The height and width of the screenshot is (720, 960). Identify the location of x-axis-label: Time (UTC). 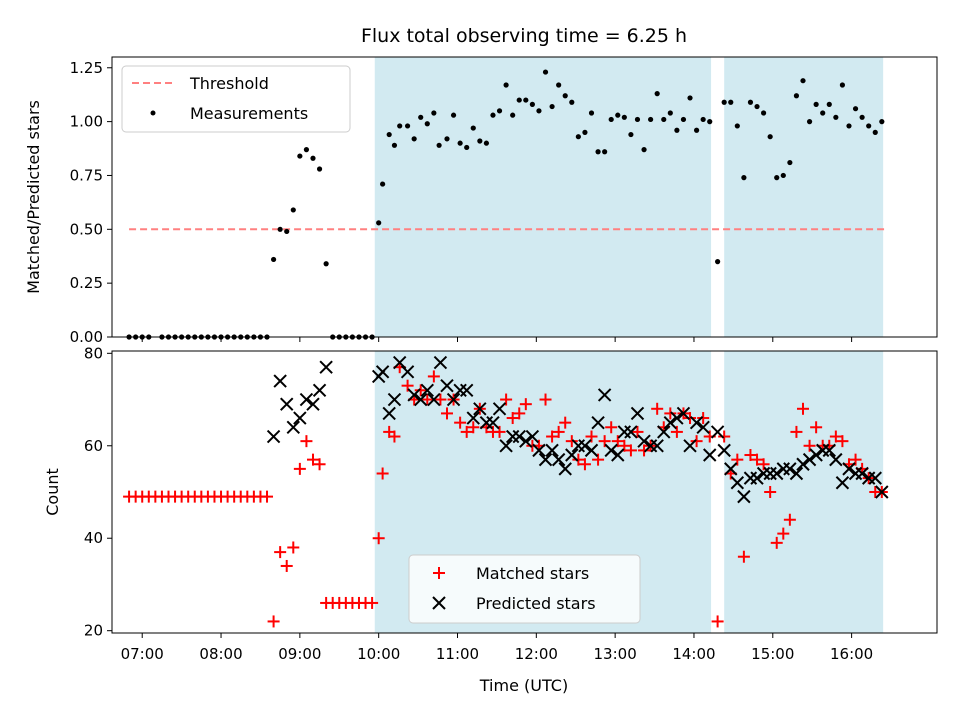
(523, 685).